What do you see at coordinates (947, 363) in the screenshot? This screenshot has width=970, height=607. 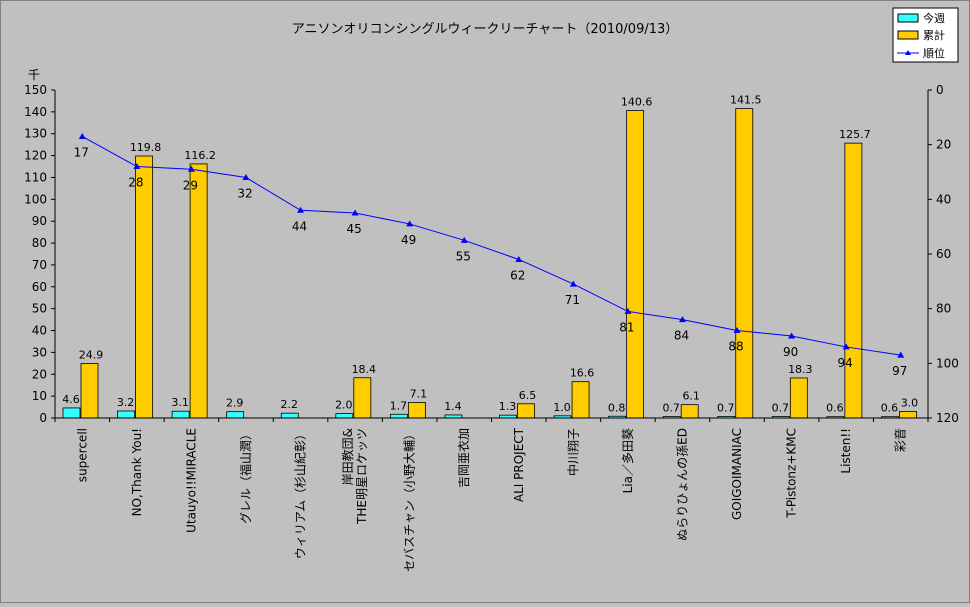 I see `y-right-tick-label: 100` at bounding box center [947, 363].